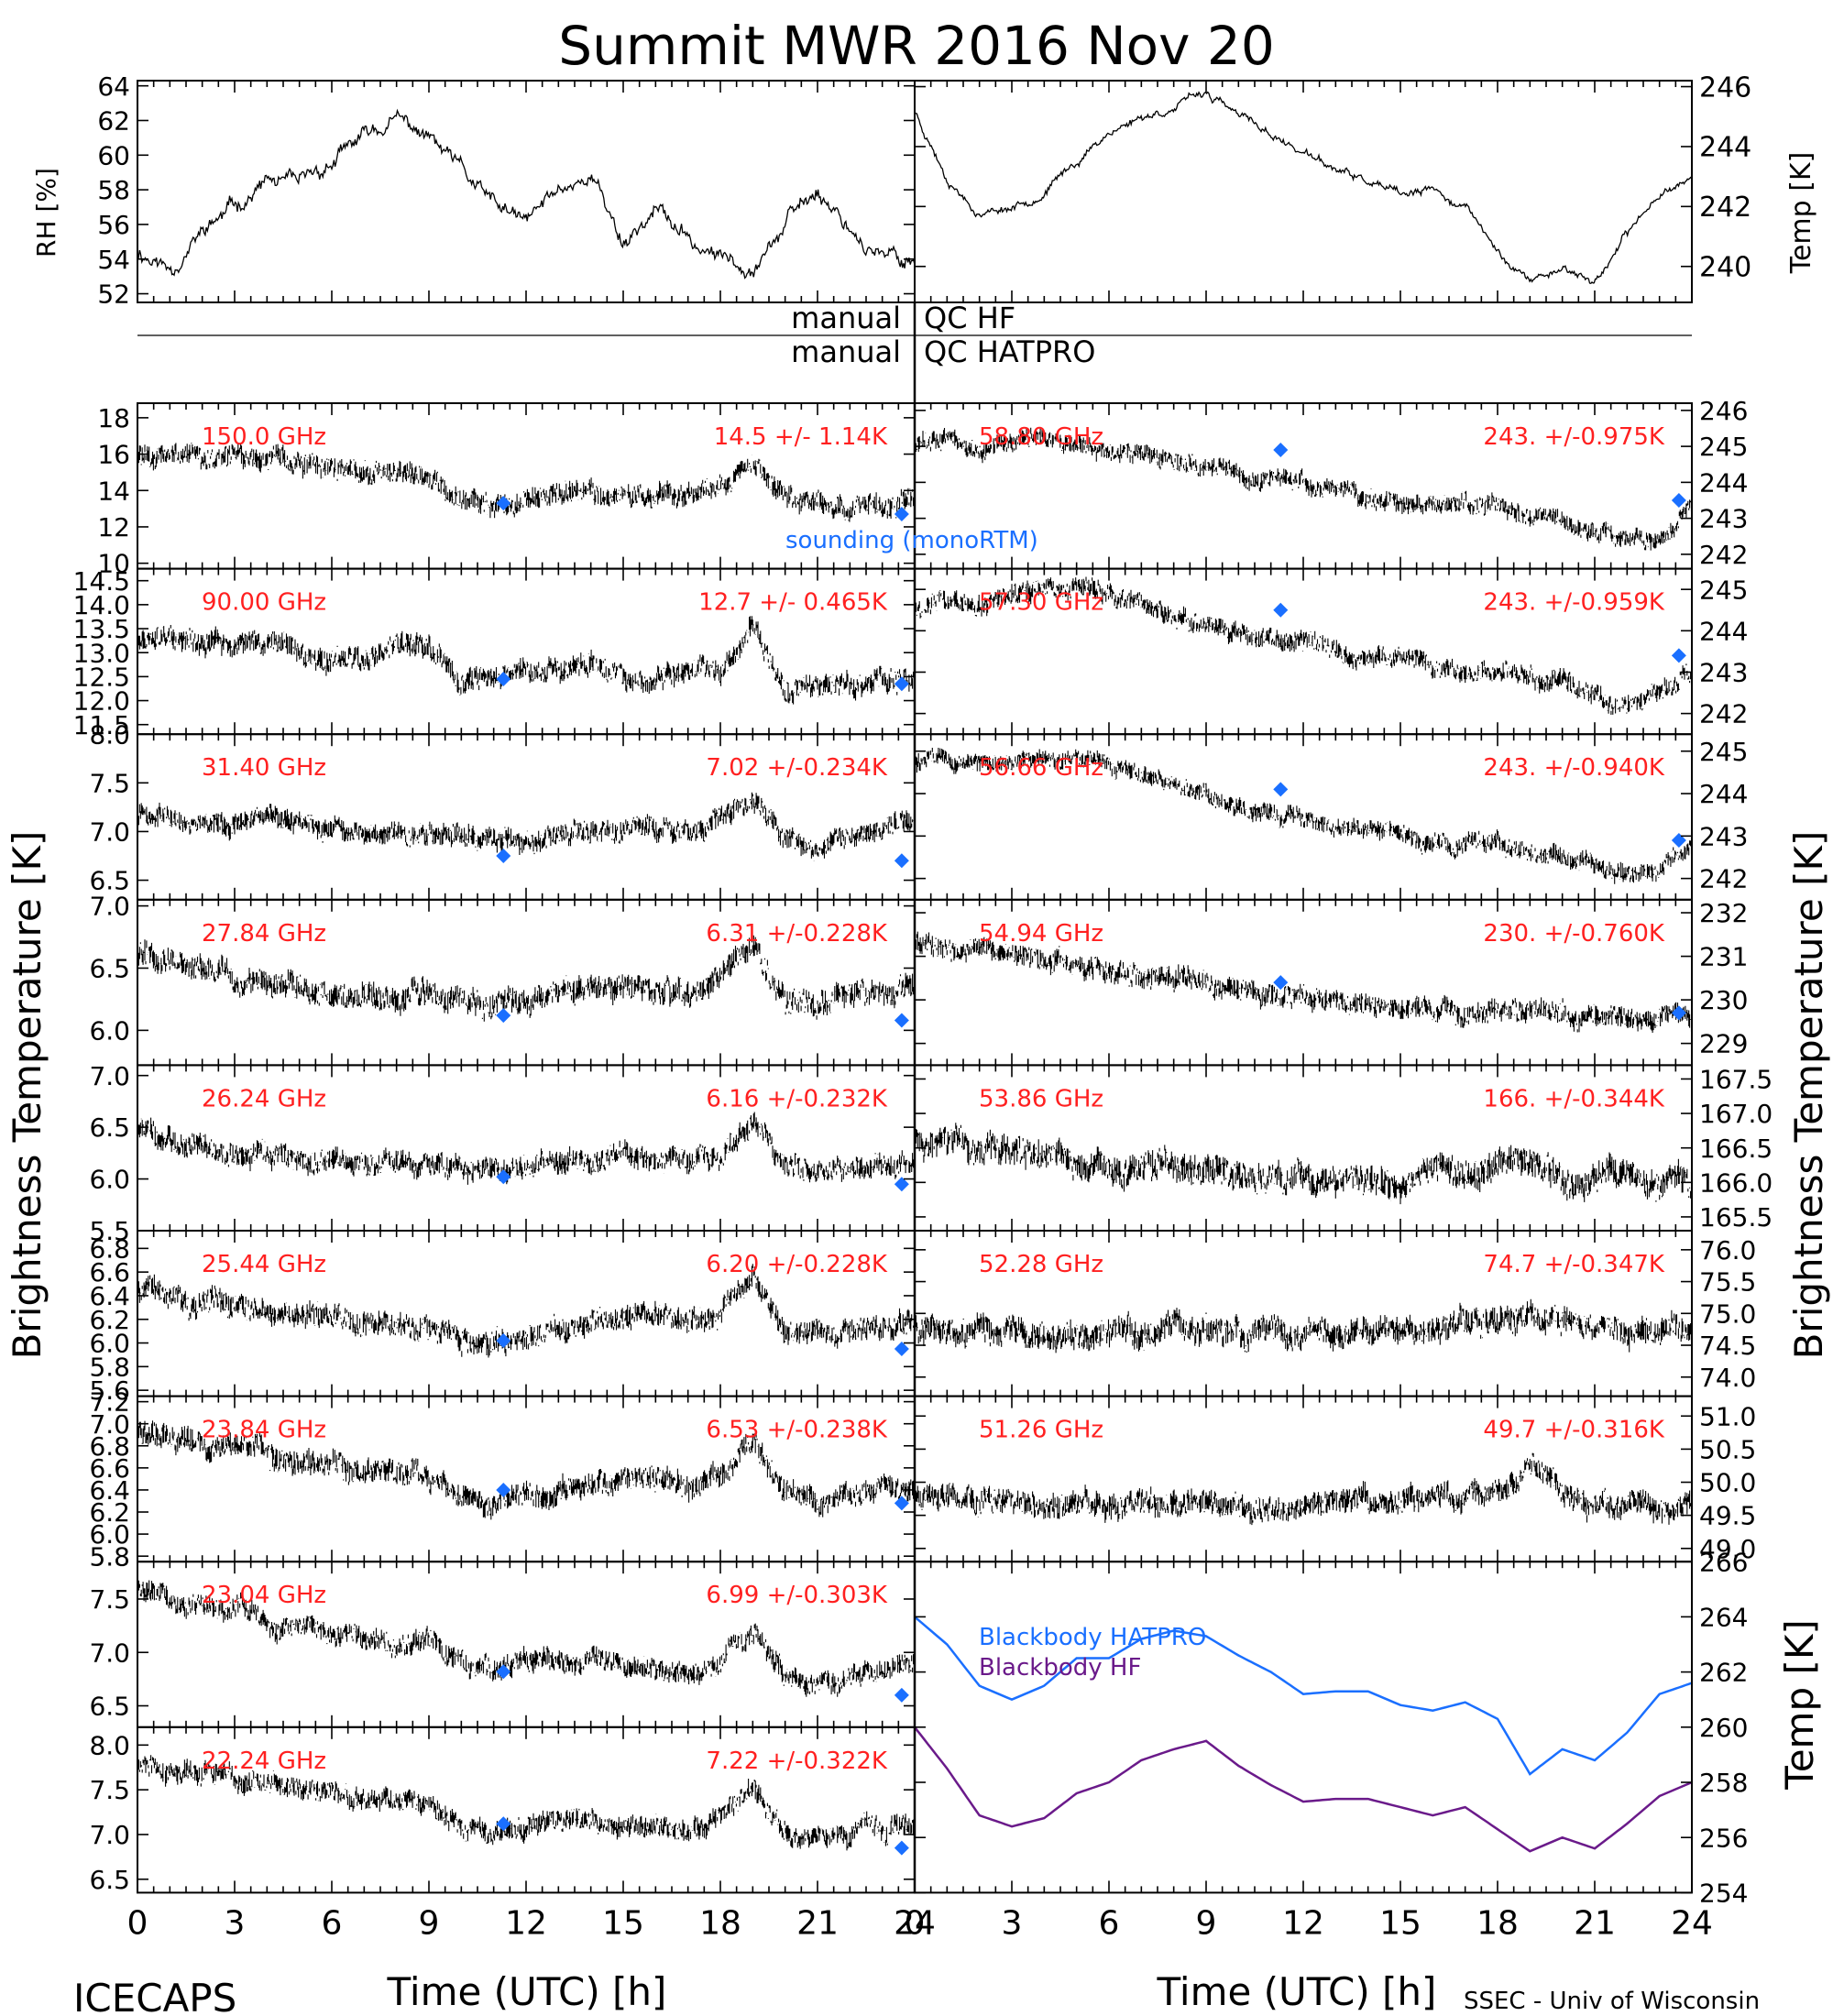 This screenshot has width=1833, height=2016. Describe the element at coordinates (109, 1127) in the screenshot. I see `ch-26-ytick-label: 6.5` at that location.